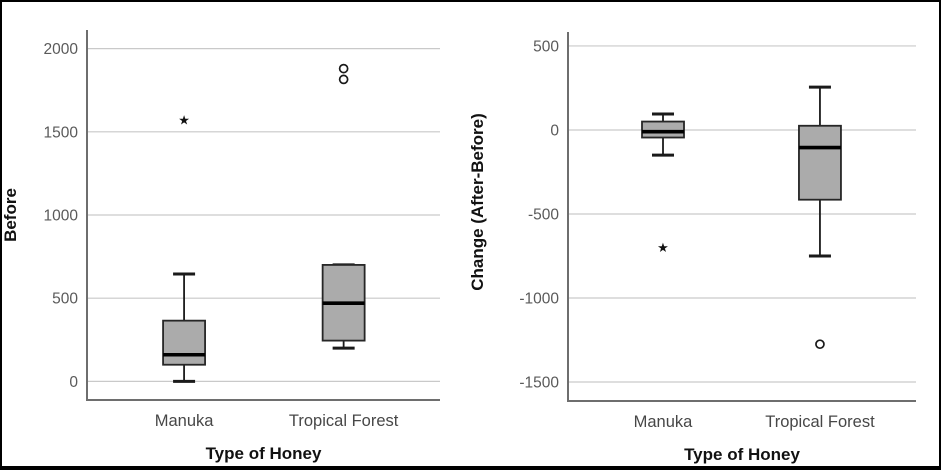  I want to click on y-tick-label: -1000, so click(539, 298).